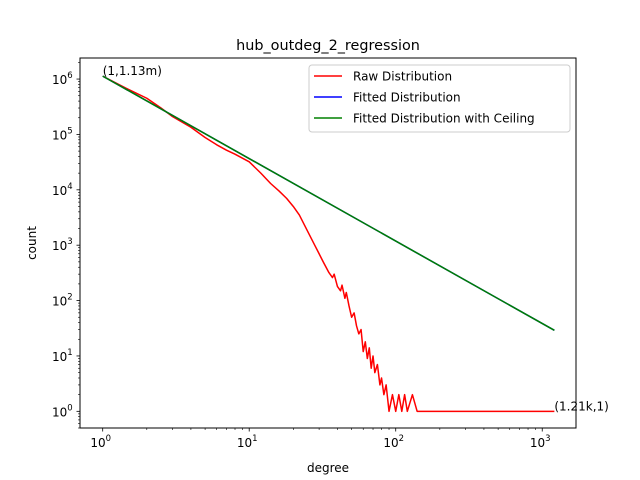 The image size is (640, 480). I want to click on y-tick-label: 10¹, so click(62, 356).